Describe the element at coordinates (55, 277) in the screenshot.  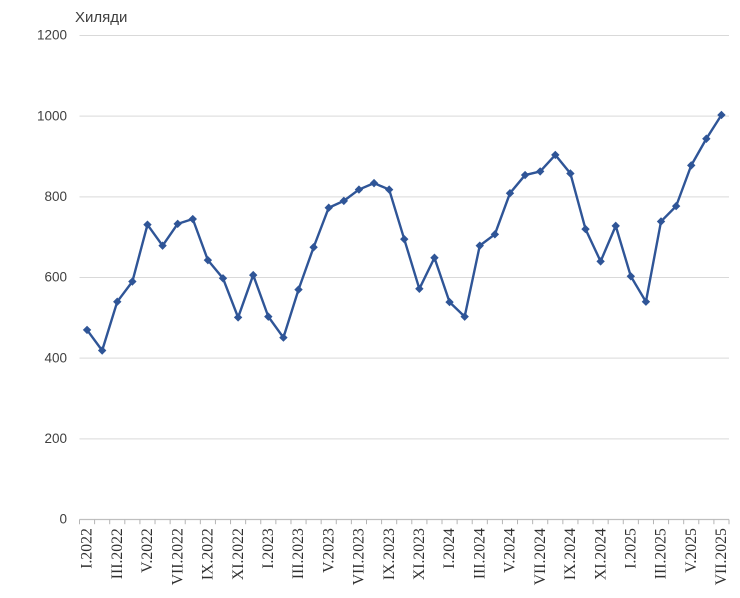
I see `svg-text: 600` at that location.